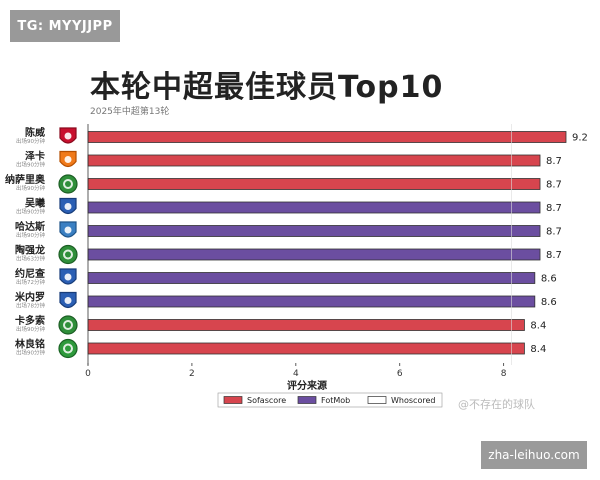 This screenshot has width=600, height=480. What do you see at coordinates (30, 226) in the screenshot?
I see `player-name: 哈达斯` at bounding box center [30, 226].